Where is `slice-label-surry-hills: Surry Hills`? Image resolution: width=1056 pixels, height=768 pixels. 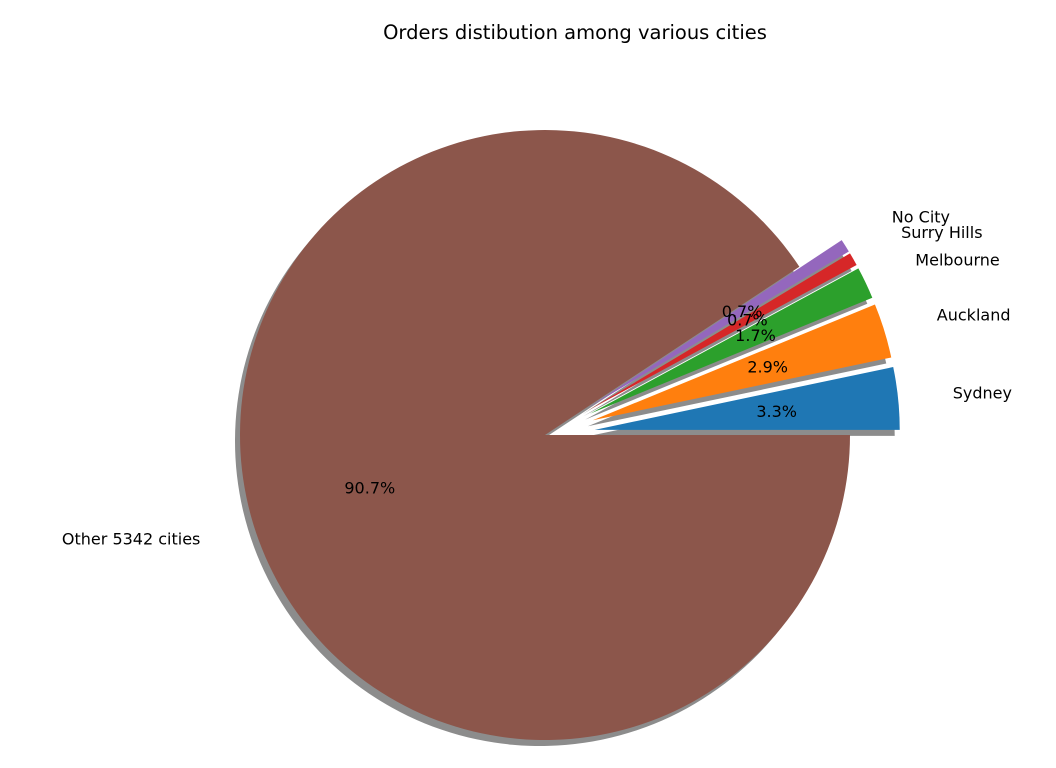
slice-label-surry-hills: Surry Hills is located at coordinates (941, 232).